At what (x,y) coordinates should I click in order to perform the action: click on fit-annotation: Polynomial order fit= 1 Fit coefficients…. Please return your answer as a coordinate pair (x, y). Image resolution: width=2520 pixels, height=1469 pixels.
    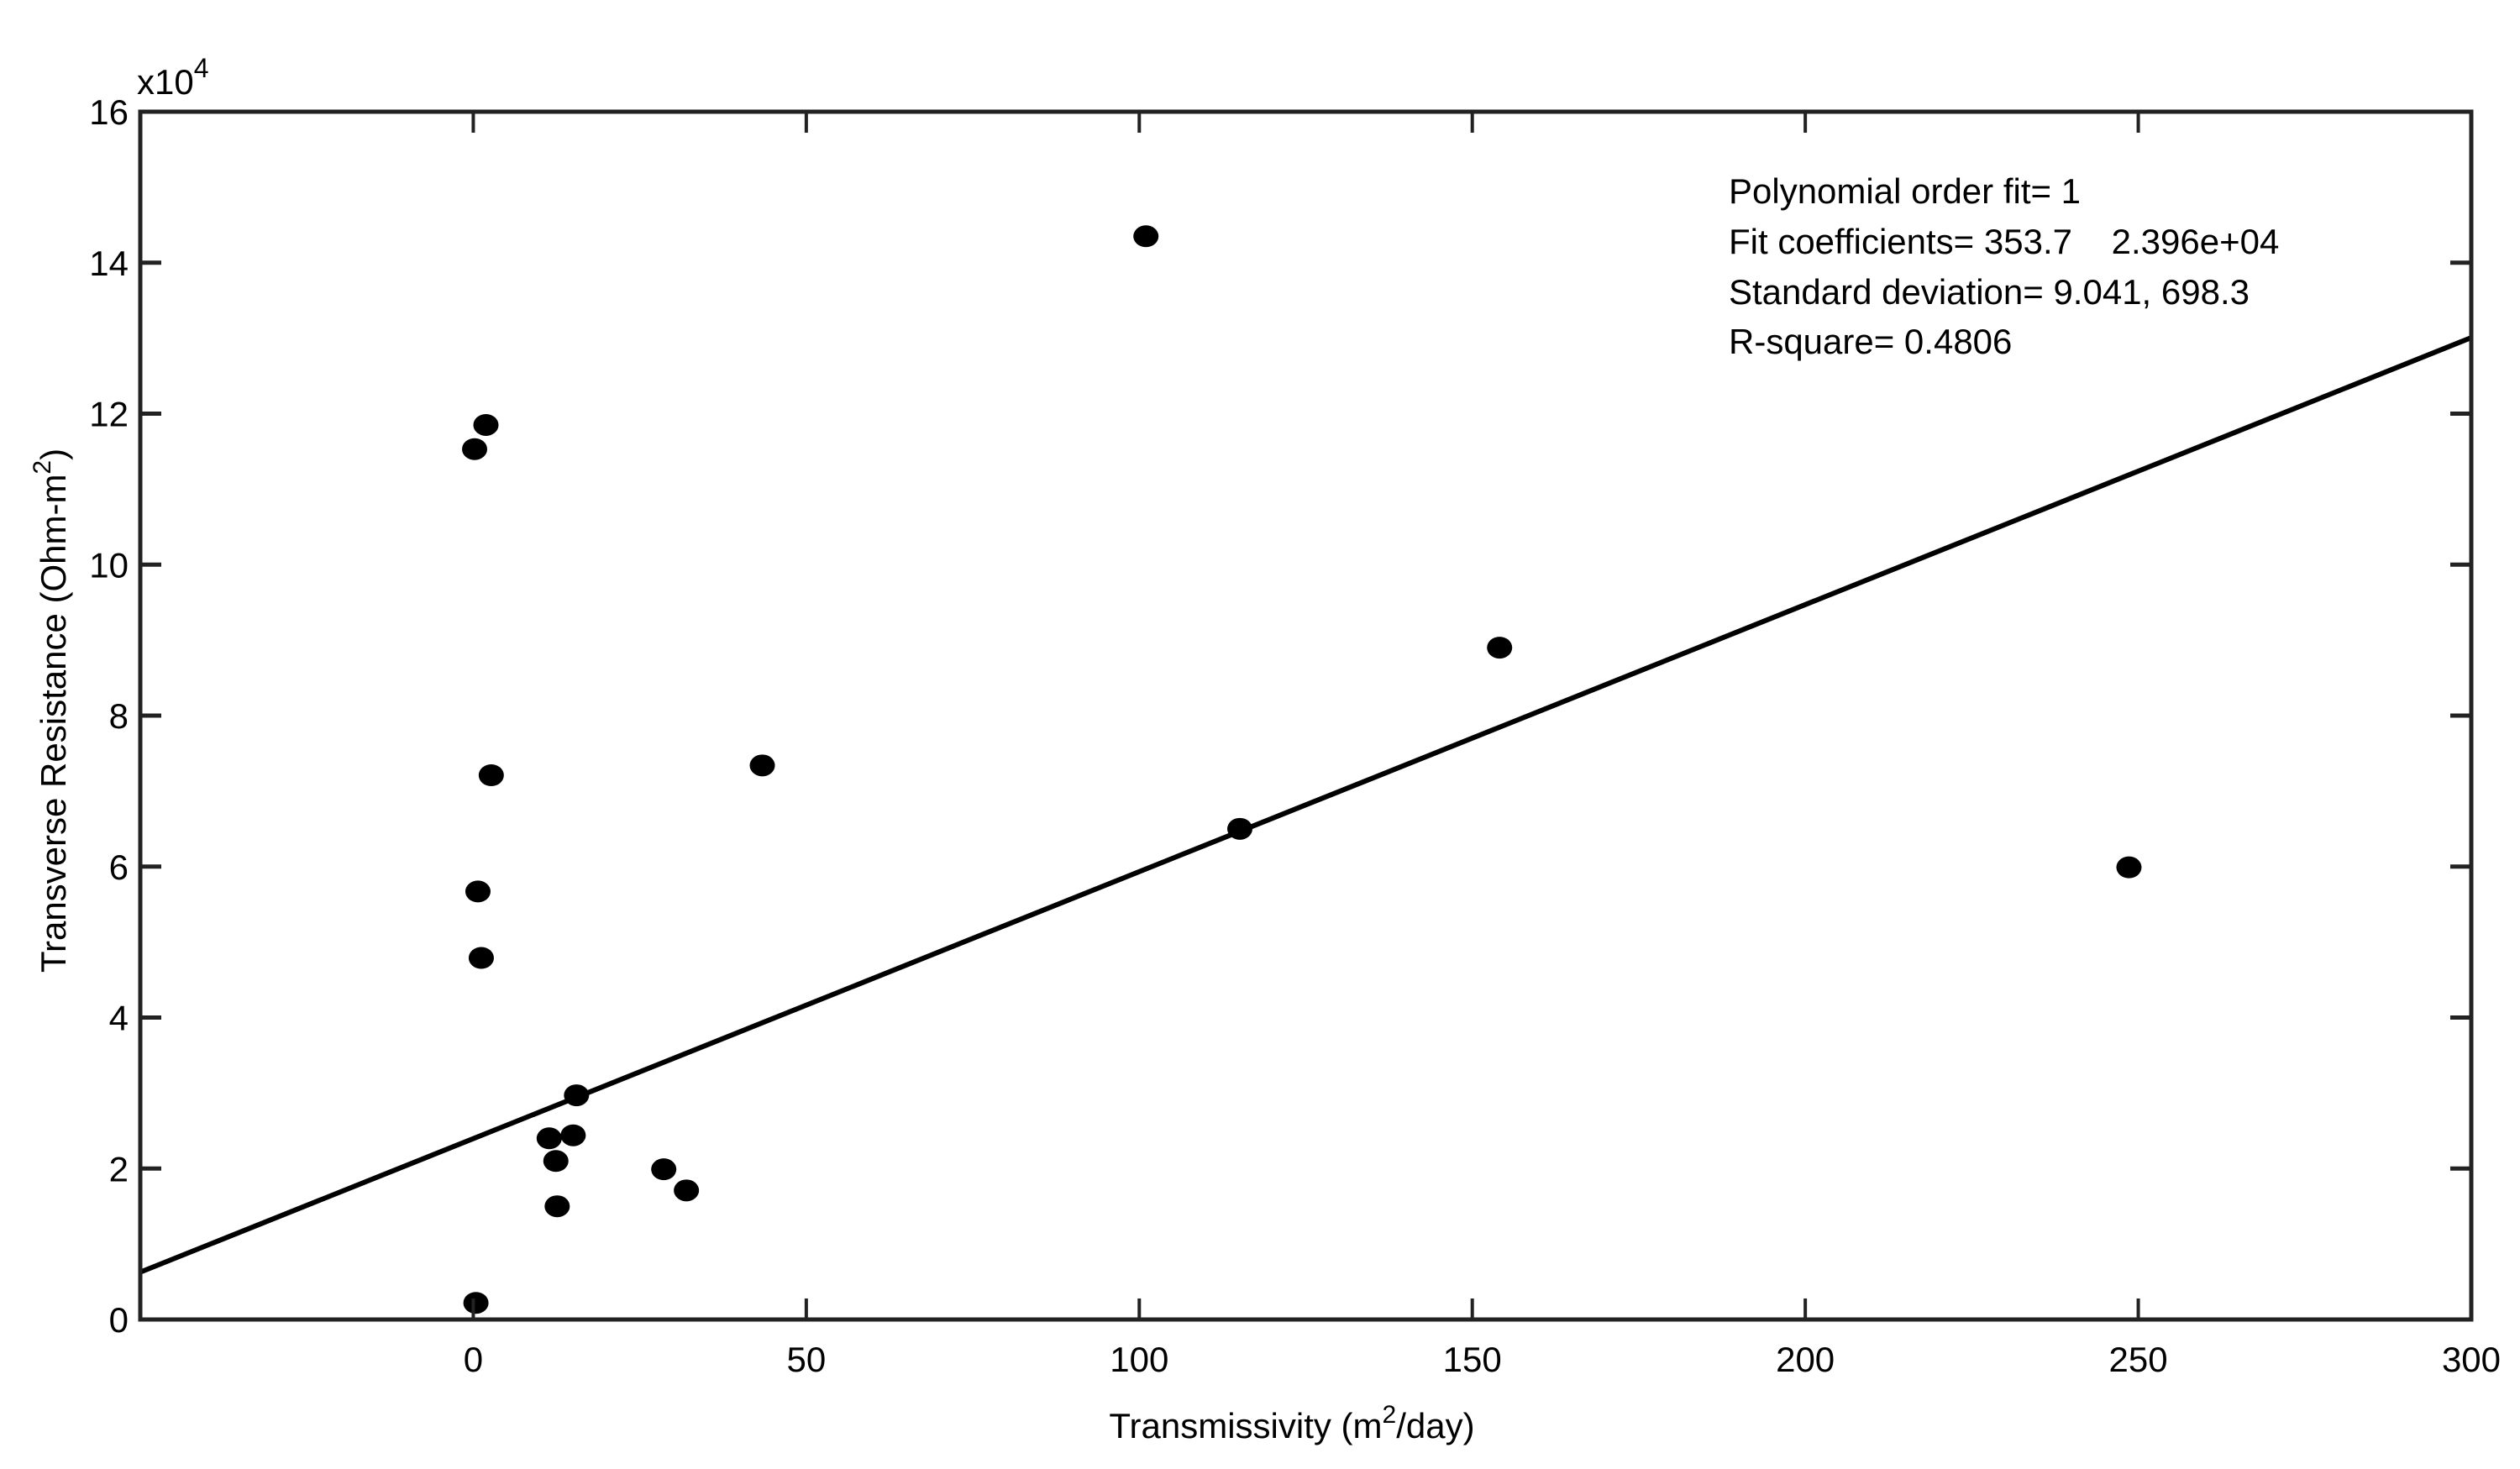
    Looking at the image, I should click on (2004, 266).